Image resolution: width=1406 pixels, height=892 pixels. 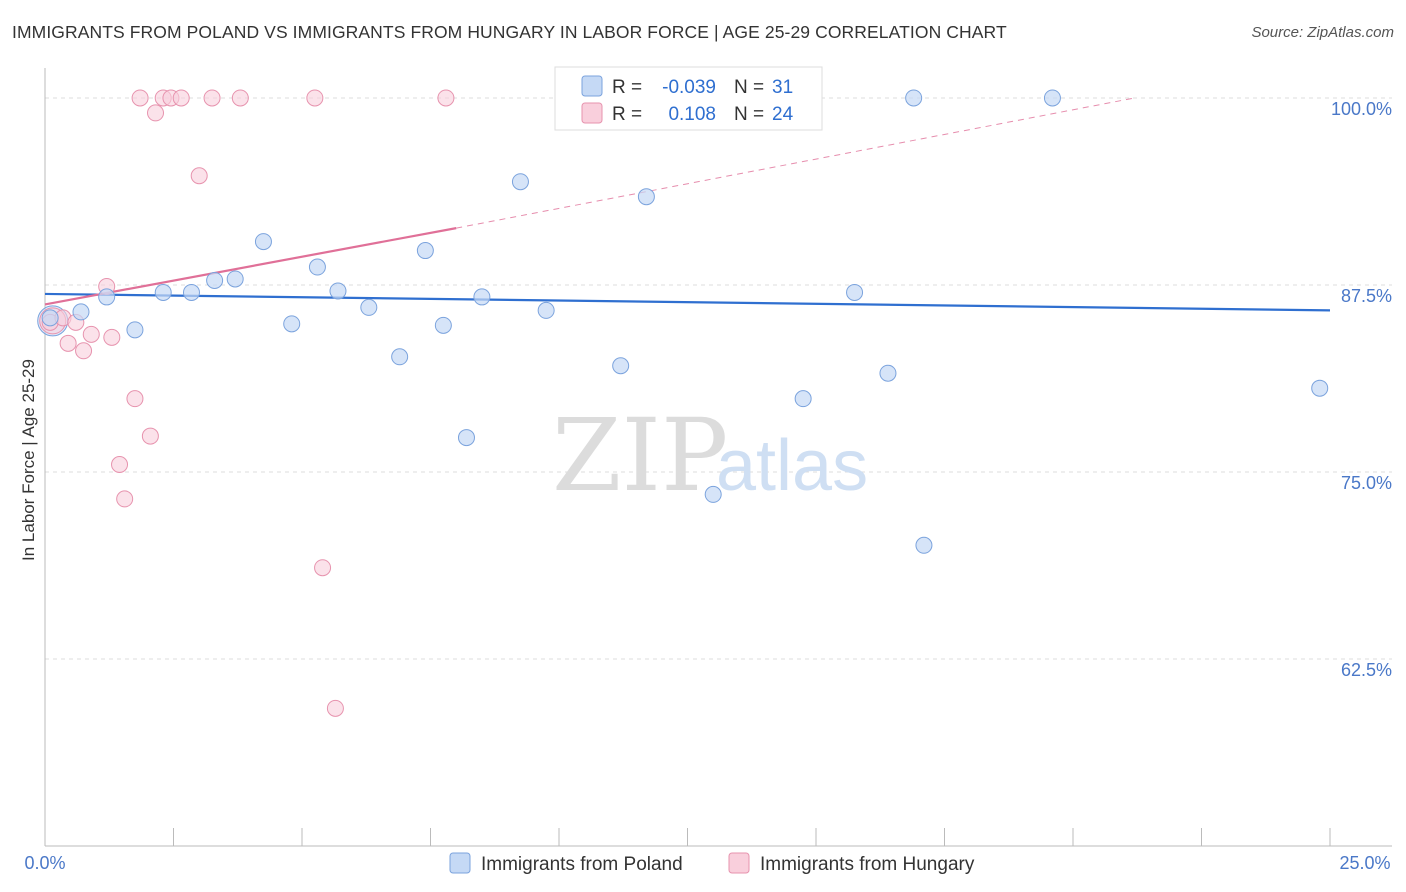 I want to click on legend-r-value-poland: -0.039, so click(x=689, y=87).